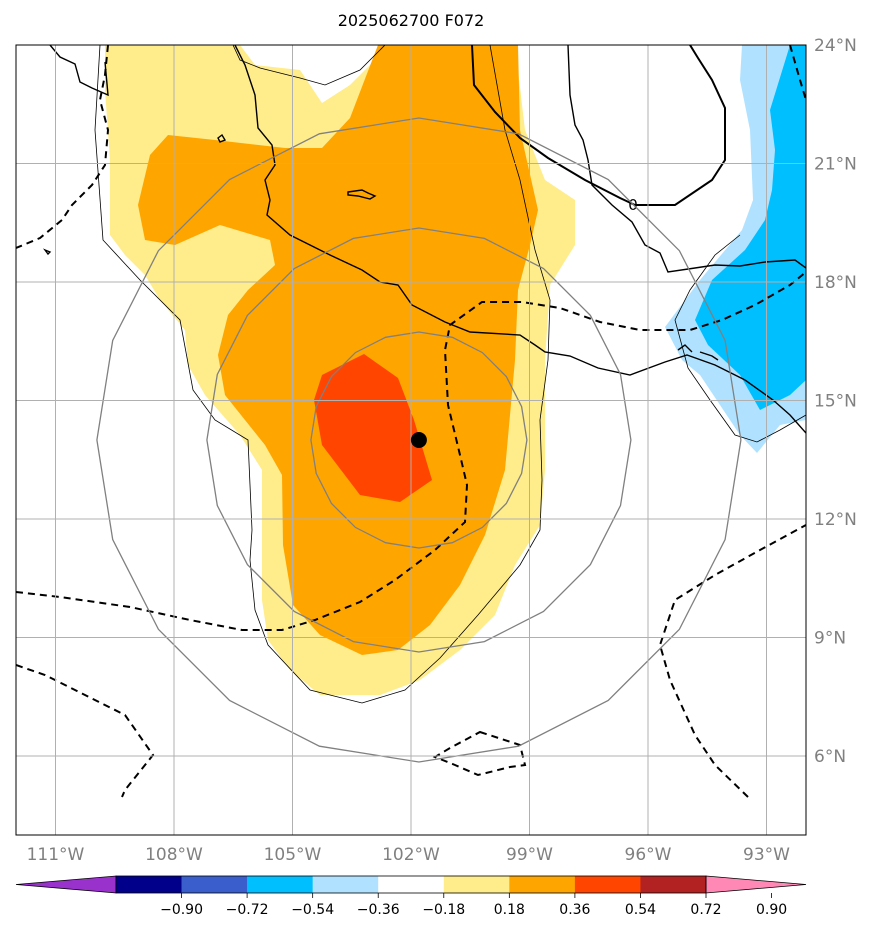 The height and width of the screenshot is (936, 876). I want to click on range-ring, so click(419, 440).